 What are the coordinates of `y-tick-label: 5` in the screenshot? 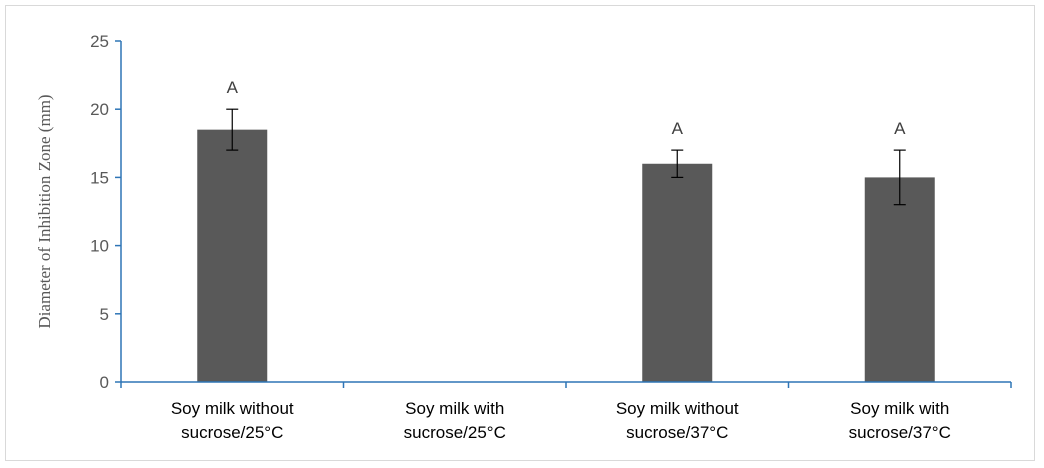 It's located at (104, 314).